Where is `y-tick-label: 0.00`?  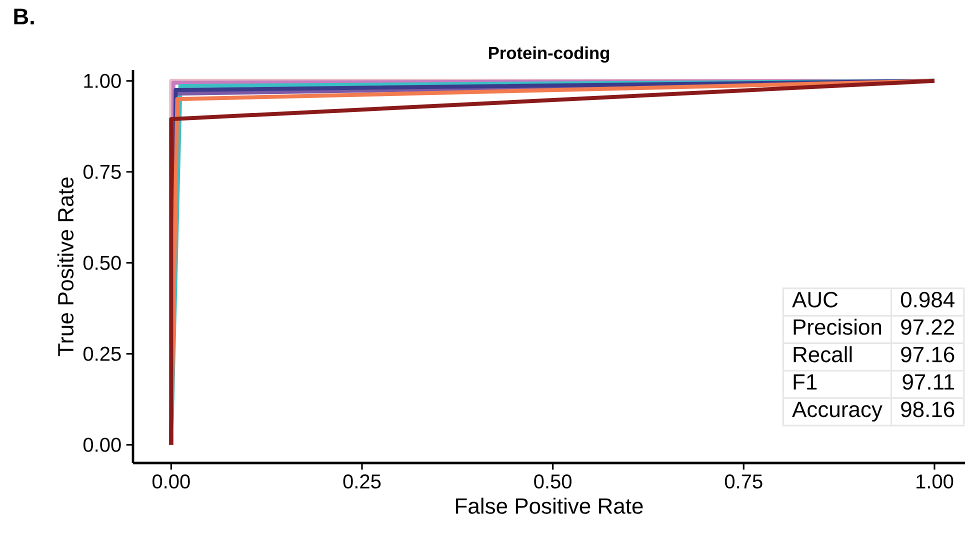
y-tick-label: 0.00 is located at coordinates (102, 445).